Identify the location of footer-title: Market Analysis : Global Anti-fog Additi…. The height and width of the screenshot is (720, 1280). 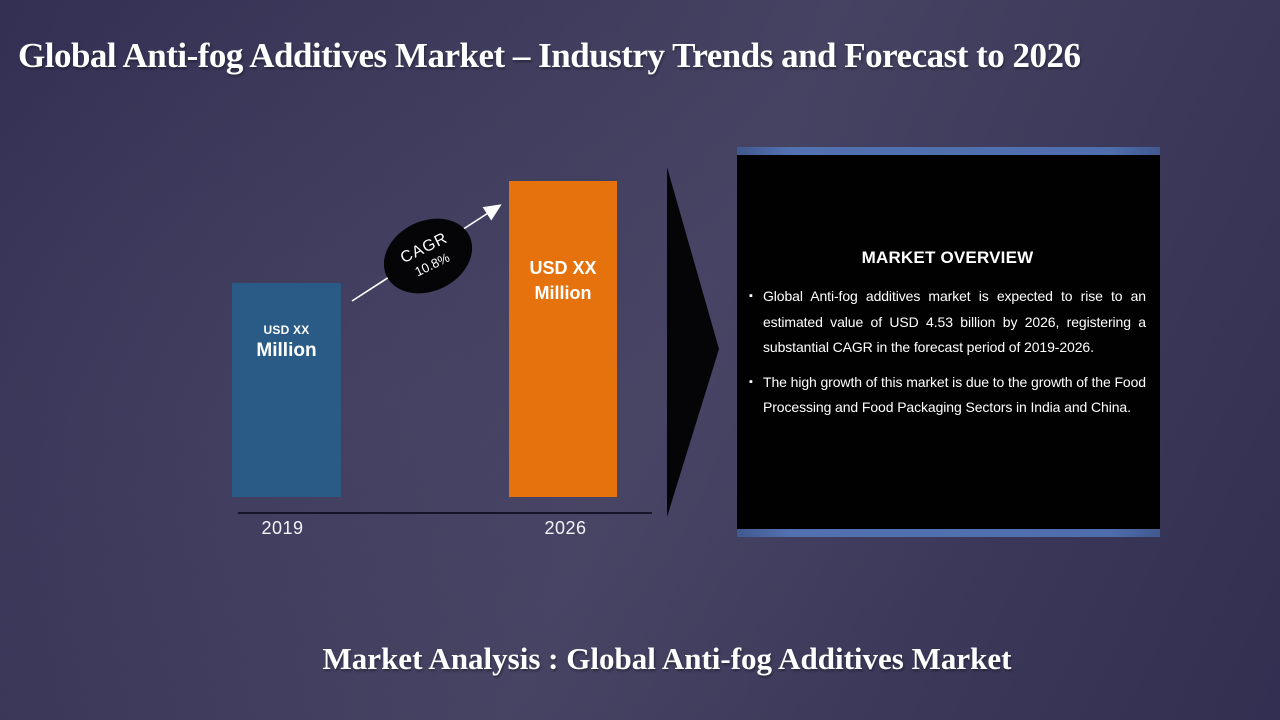
(667, 658).